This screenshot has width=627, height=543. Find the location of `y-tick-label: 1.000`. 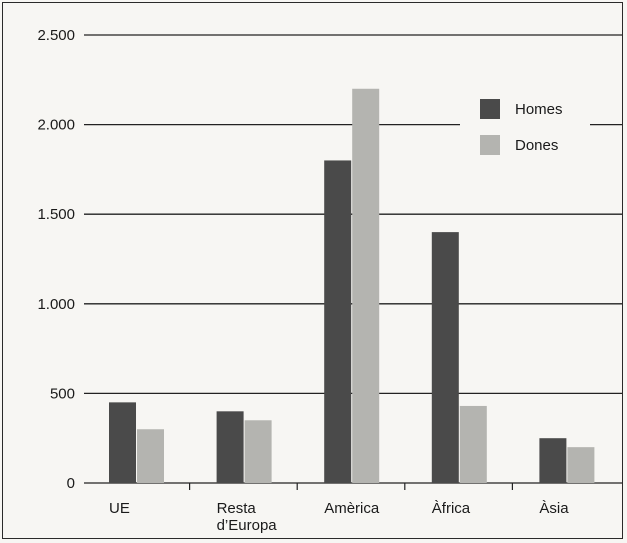

y-tick-label: 1.000 is located at coordinates (56, 304).